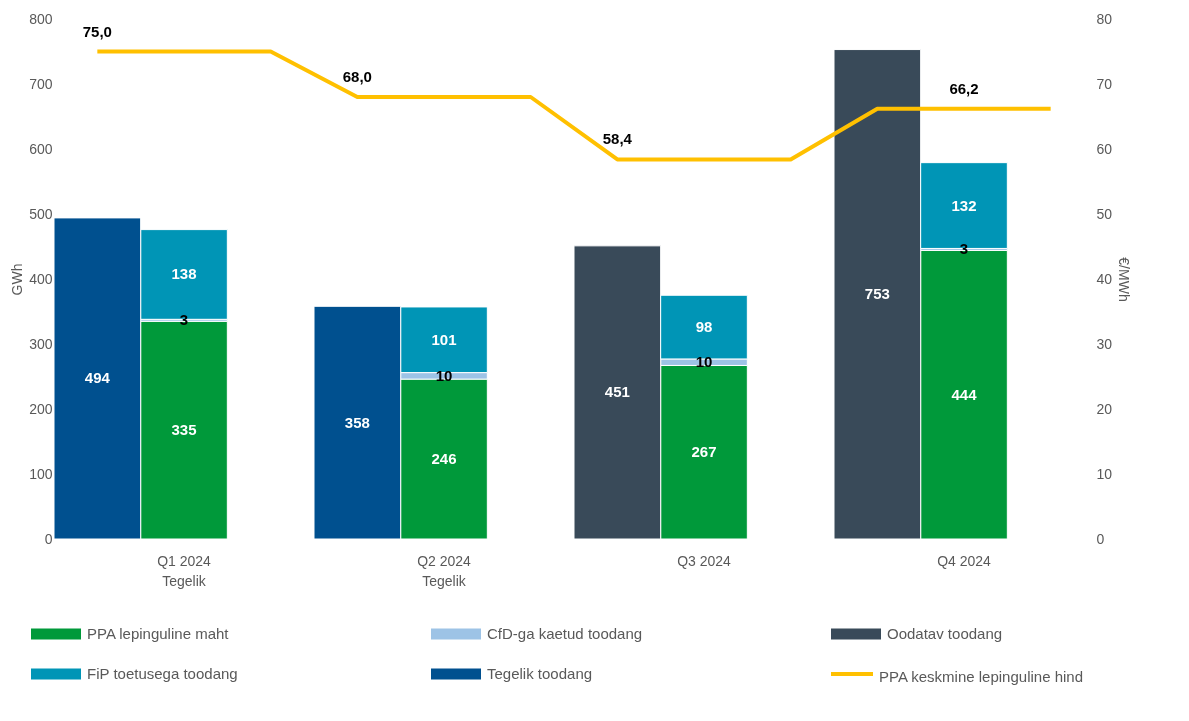 This screenshot has width=1189, height=721. I want to click on data-label: 267, so click(704, 452).